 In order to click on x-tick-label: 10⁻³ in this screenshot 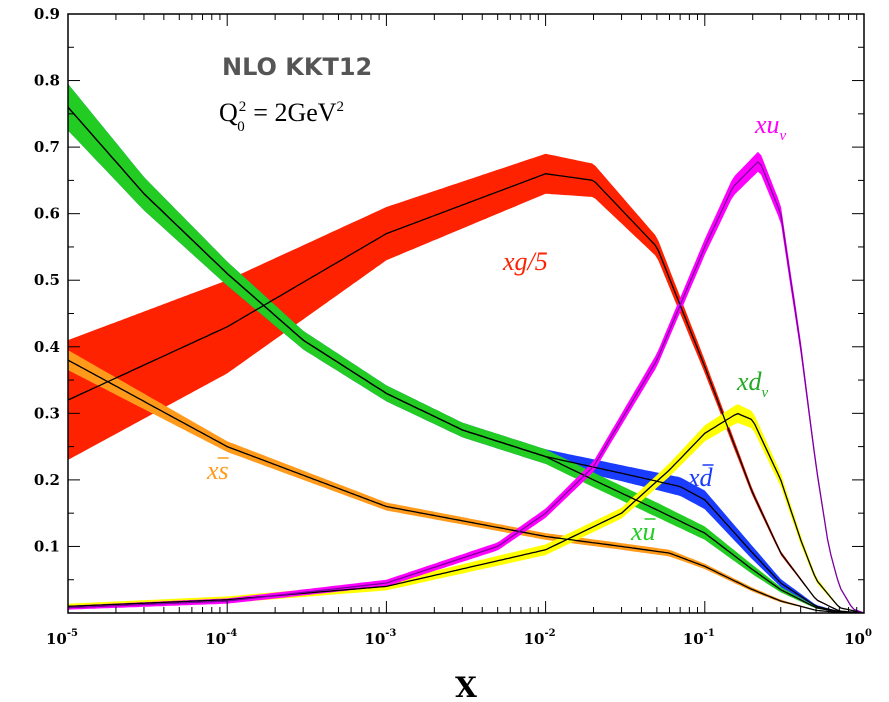, I will do `click(380, 638)`.